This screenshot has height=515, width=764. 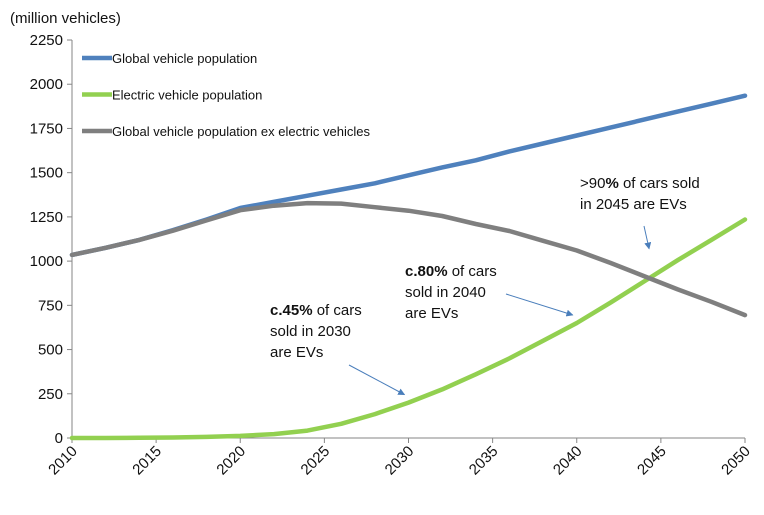 I want to click on annotation-line-1: c.45% of cars, so click(x=316, y=310).